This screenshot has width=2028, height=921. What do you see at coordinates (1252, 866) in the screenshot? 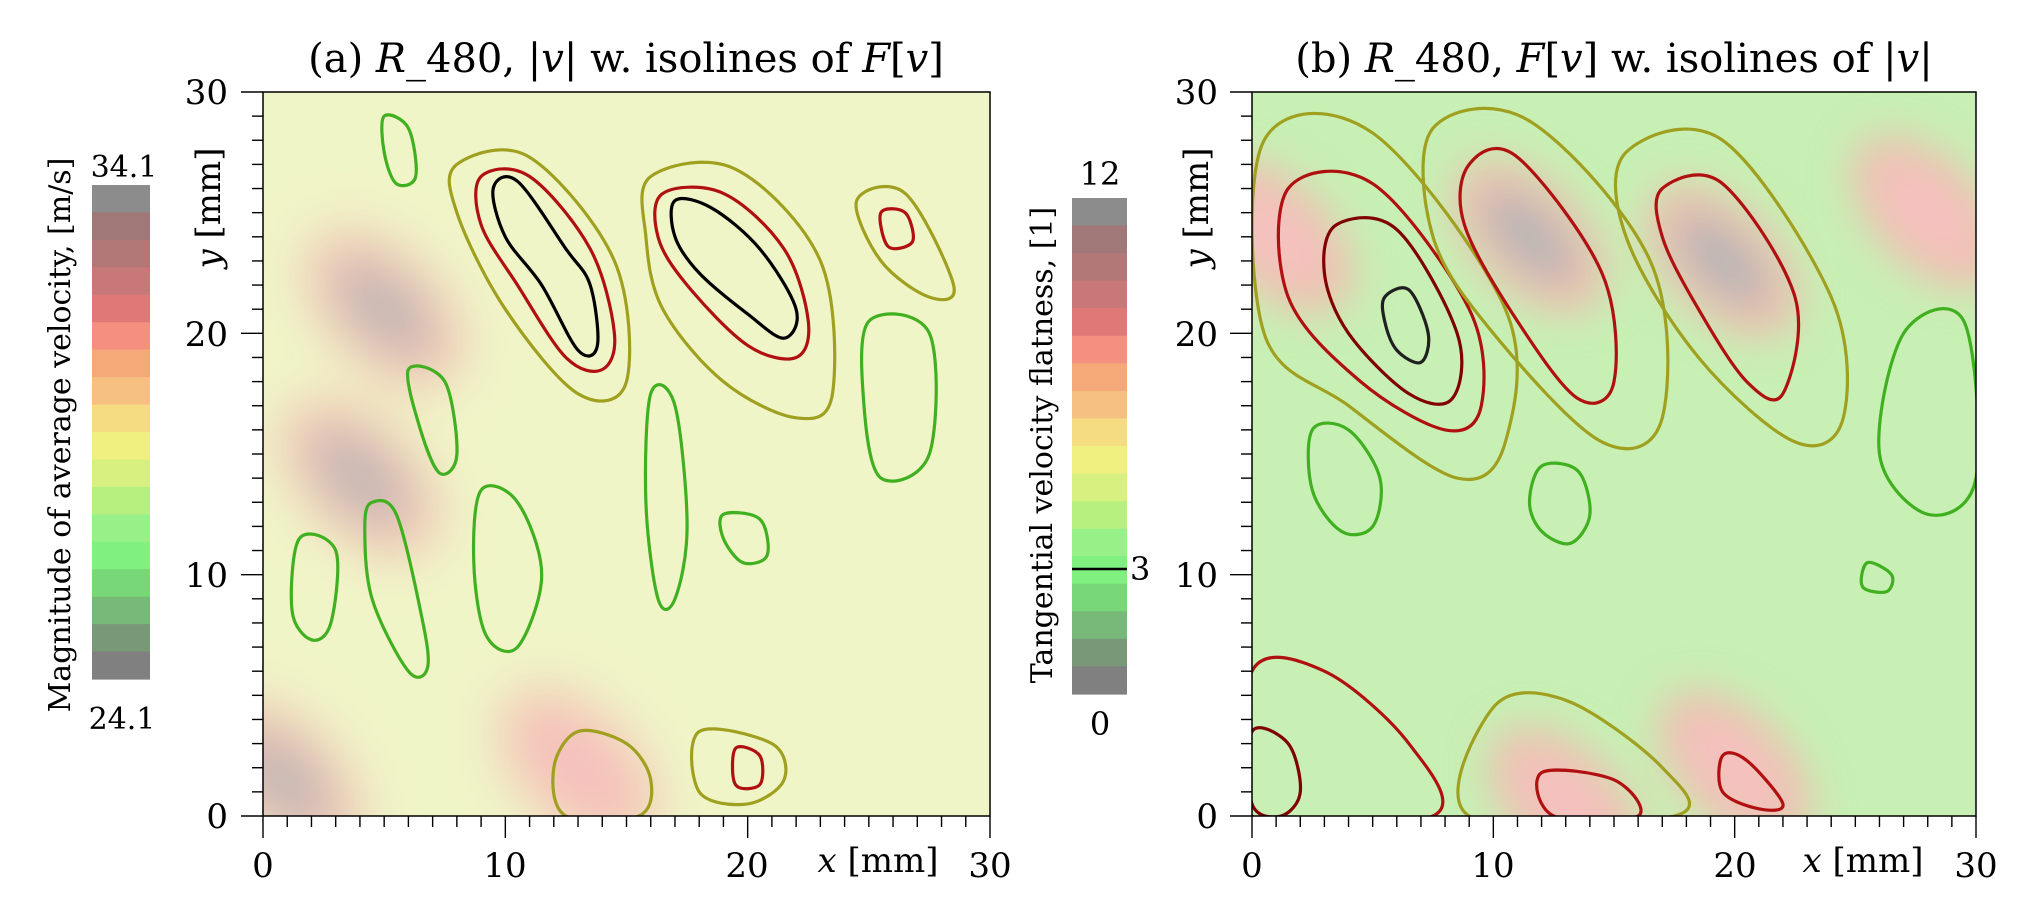
I see `panel-b-xtick-0: 0` at bounding box center [1252, 866].